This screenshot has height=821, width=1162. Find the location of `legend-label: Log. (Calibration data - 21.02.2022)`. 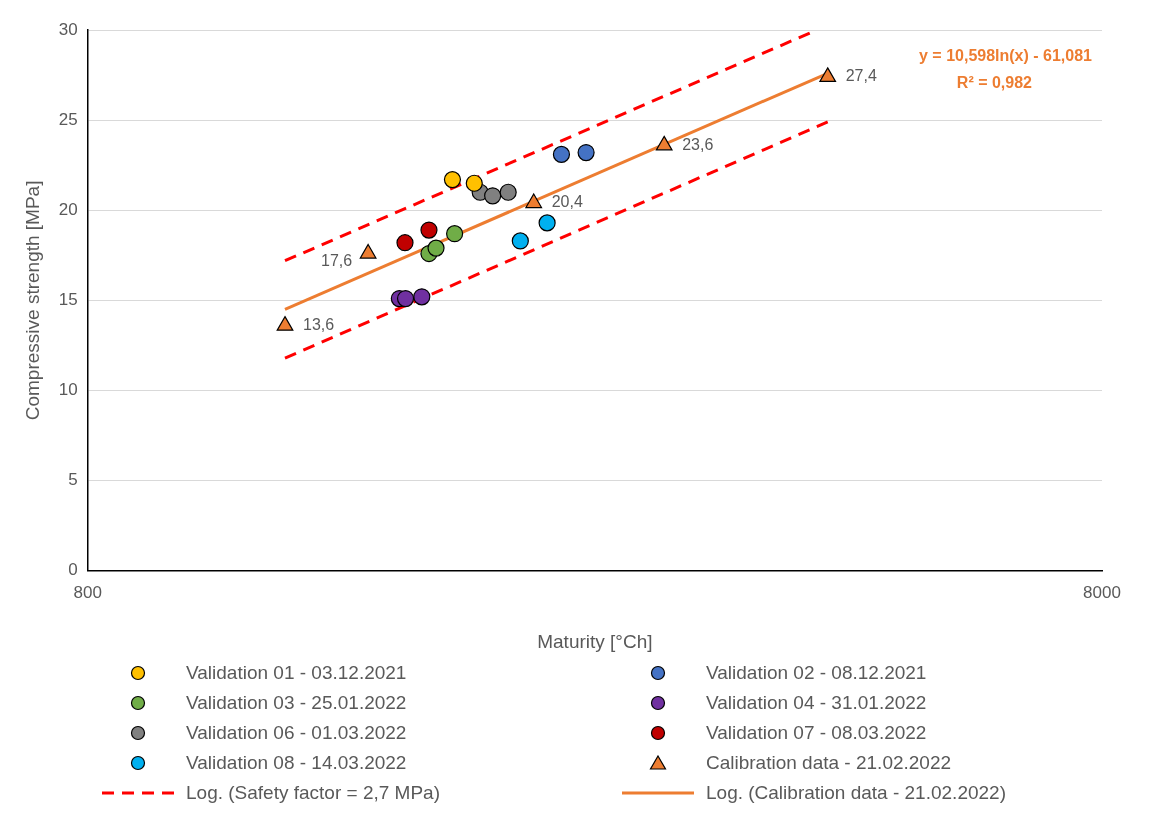

legend-label: Log. (Calibration data - 21.02.2022) is located at coordinates (856, 793).